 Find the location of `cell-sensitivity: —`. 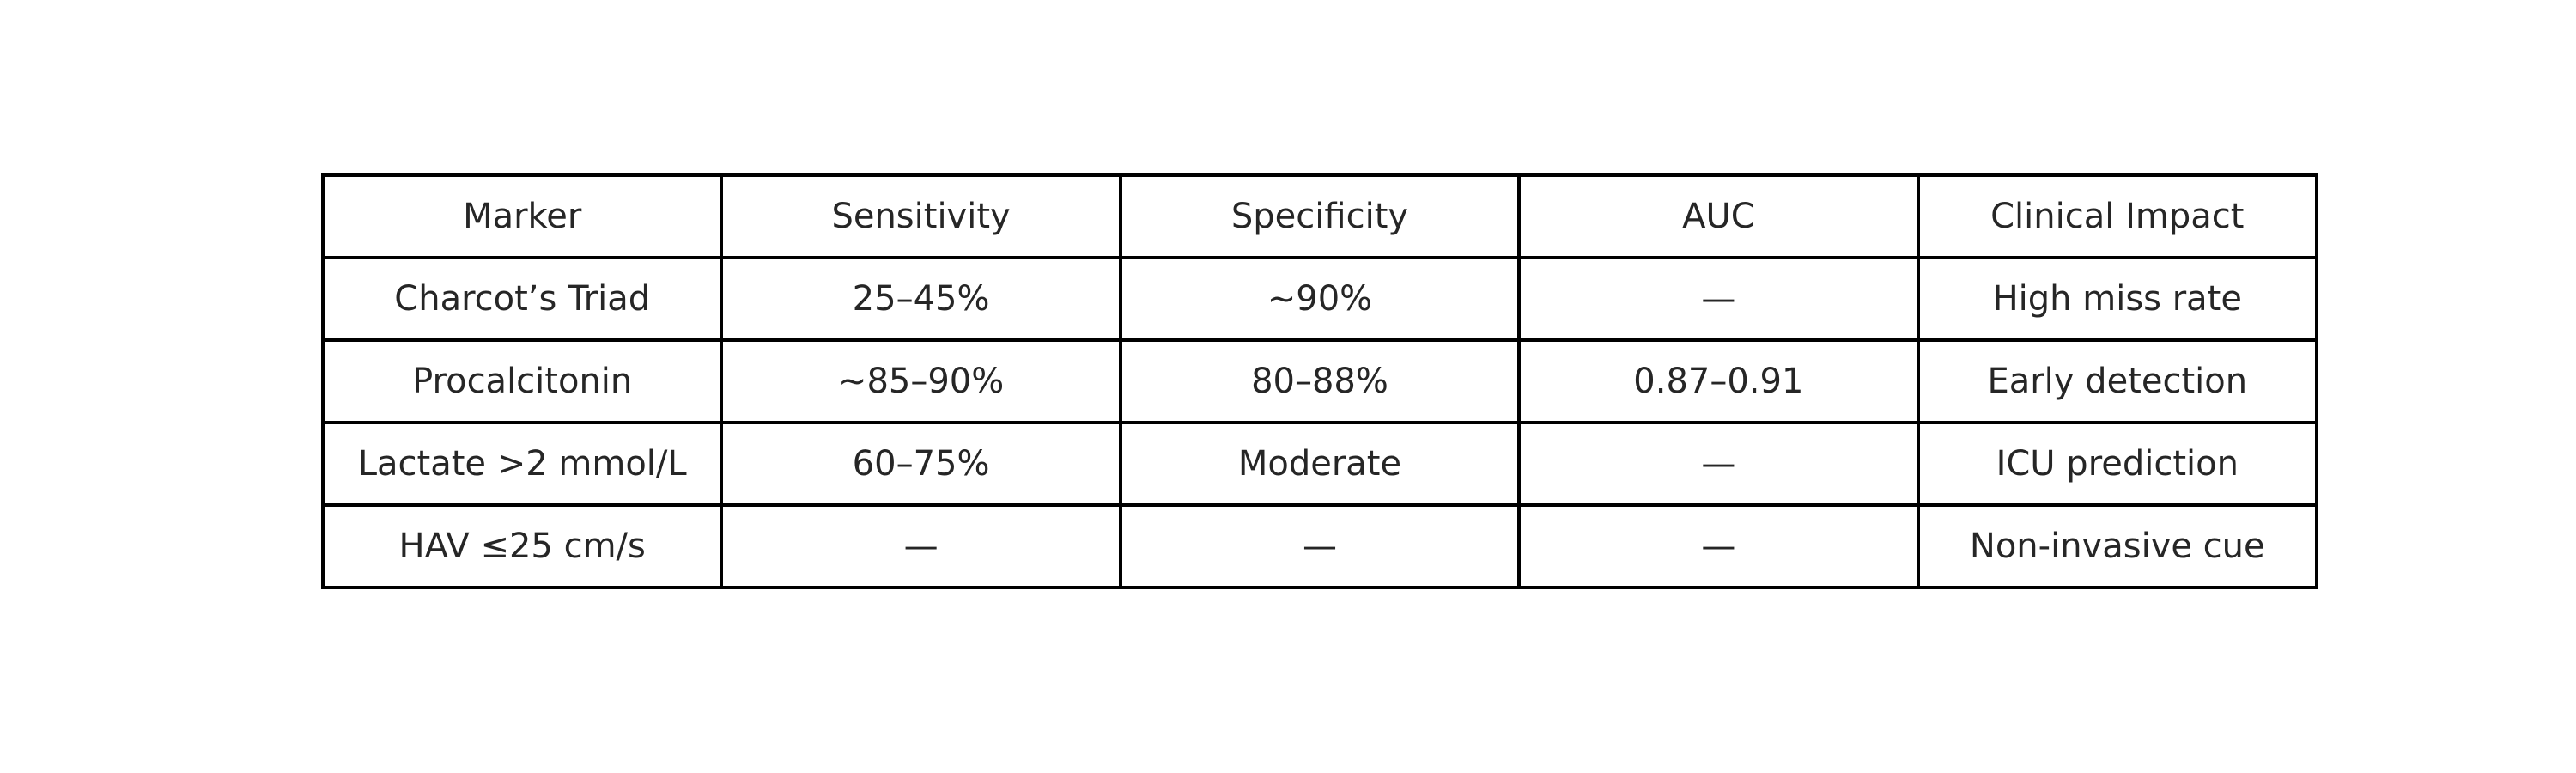

cell-sensitivity: — is located at coordinates (921, 546).